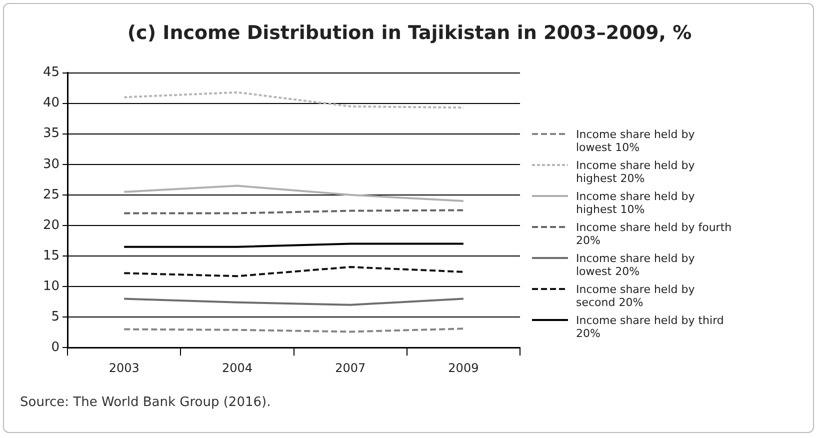  Describe the element at coordinates (409, 33) in the screenshot. I see `chart-title: (c) Income Distribution in Tajikistan in 2003–2009, %` at that location.